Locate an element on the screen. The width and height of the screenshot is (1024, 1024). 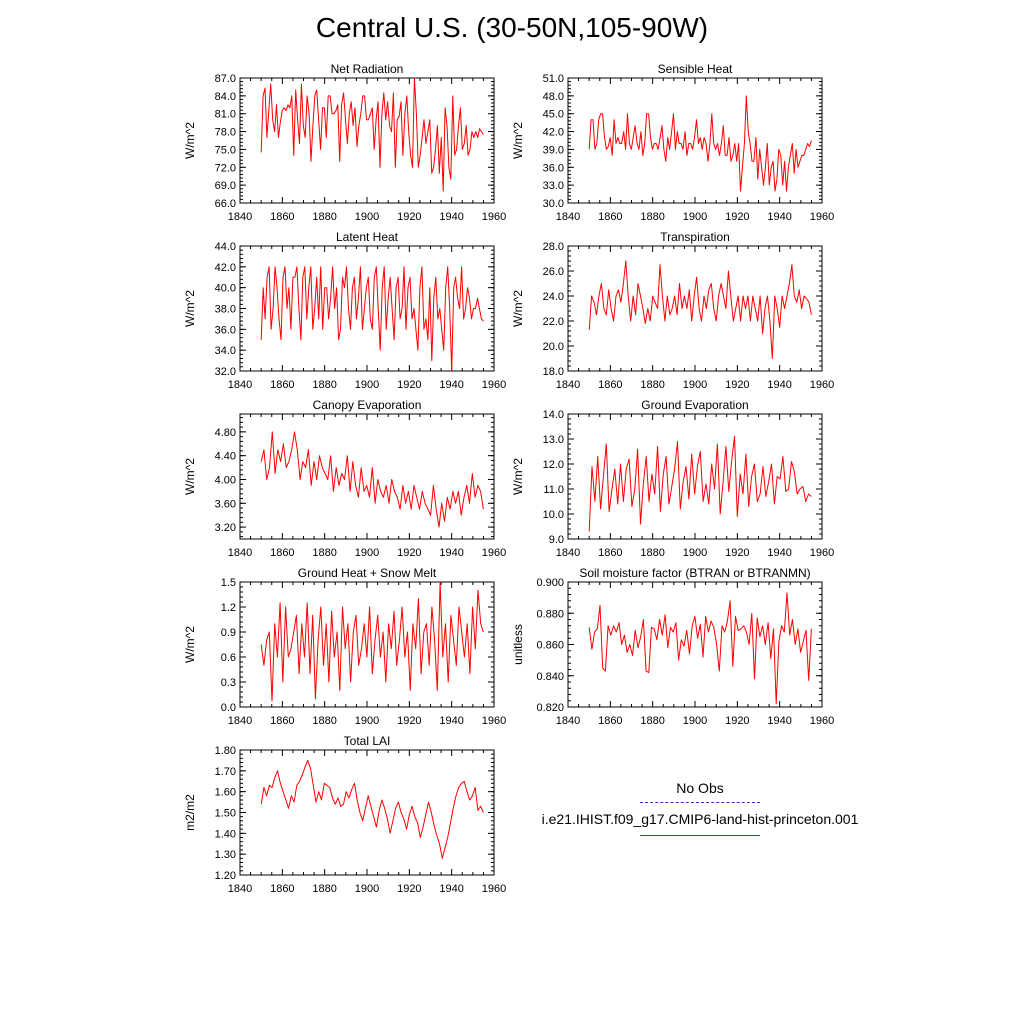
y-tick-label: 10.0 is located at coordinates (553, 515).